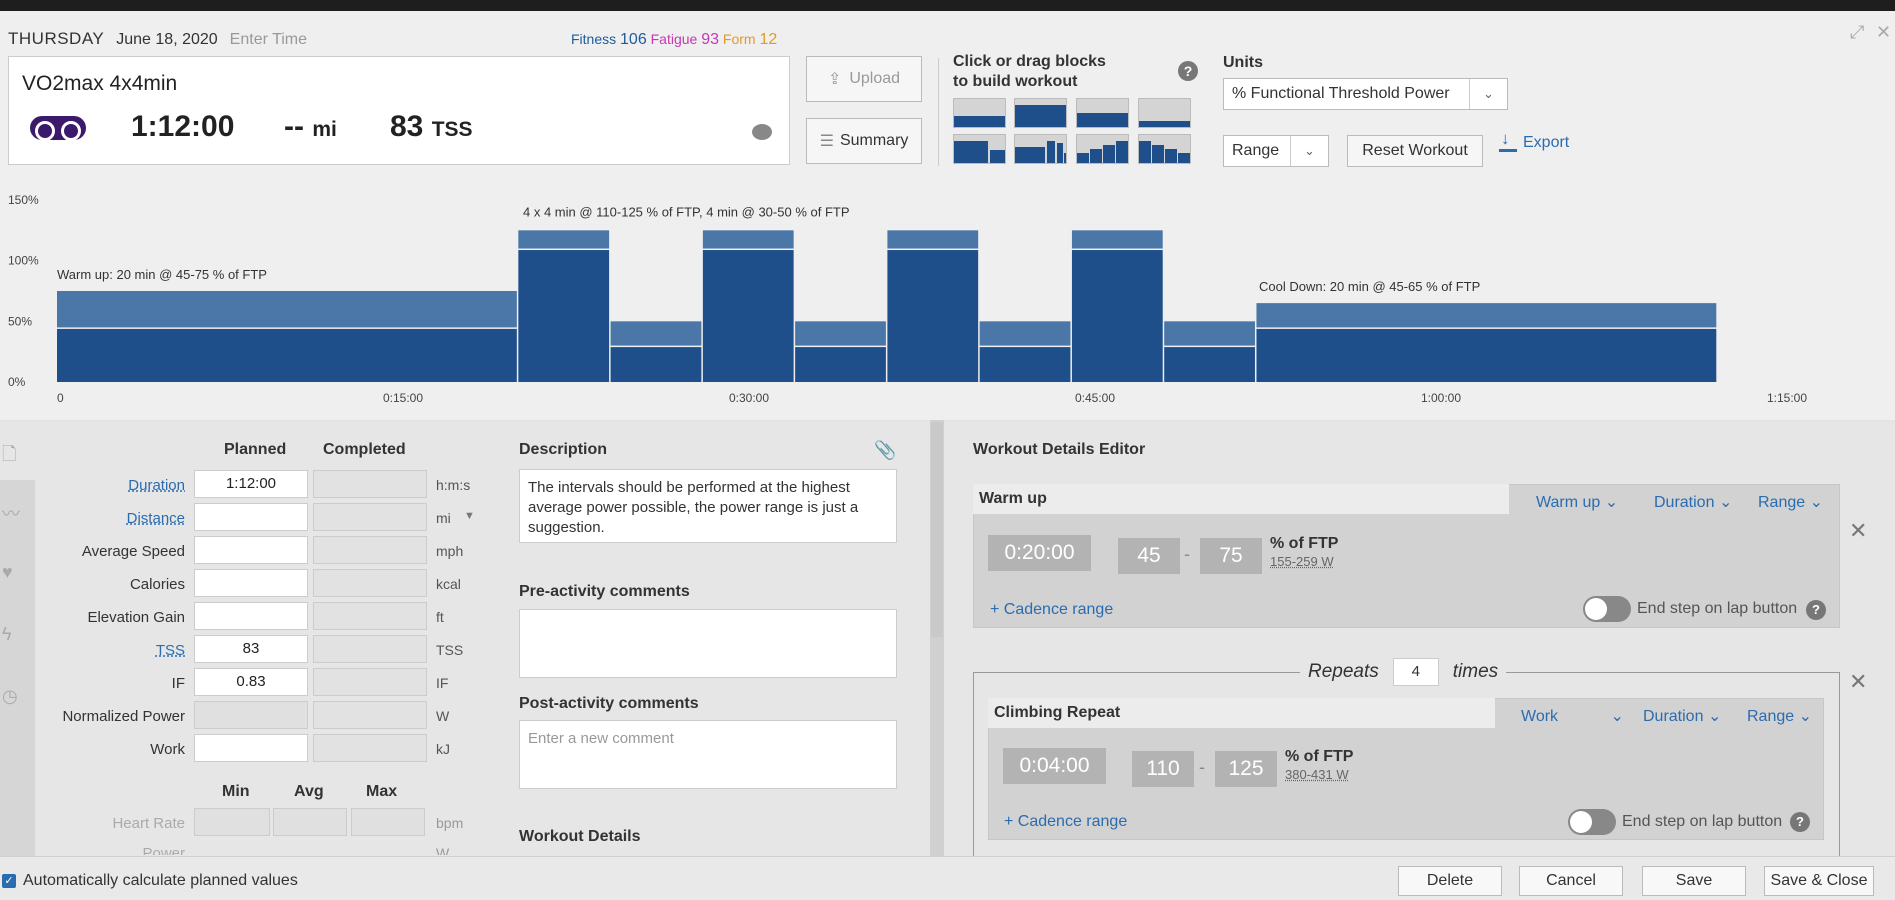  What do you see at coordinates (937, 529) in the screenshot?
I see `scrollbar` at bounding box center [937, 529].